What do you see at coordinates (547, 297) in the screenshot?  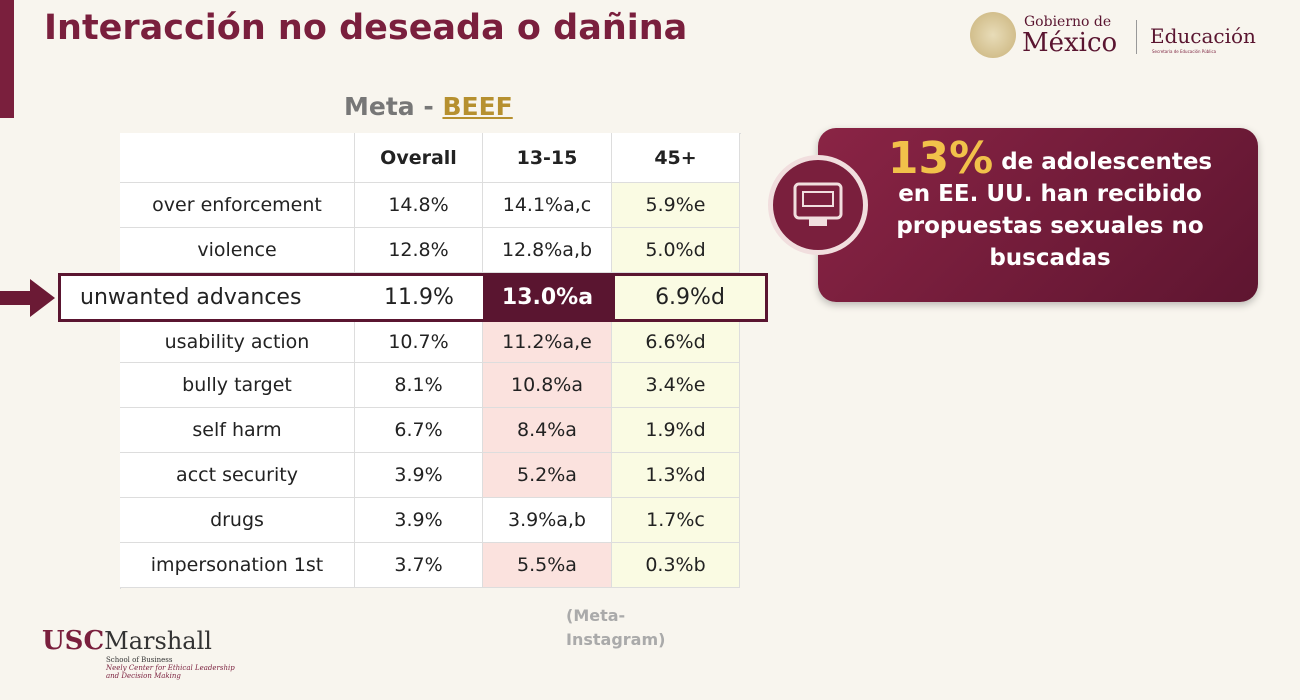 I see `cell: 13.0%a` at bounding box center [547, 297].